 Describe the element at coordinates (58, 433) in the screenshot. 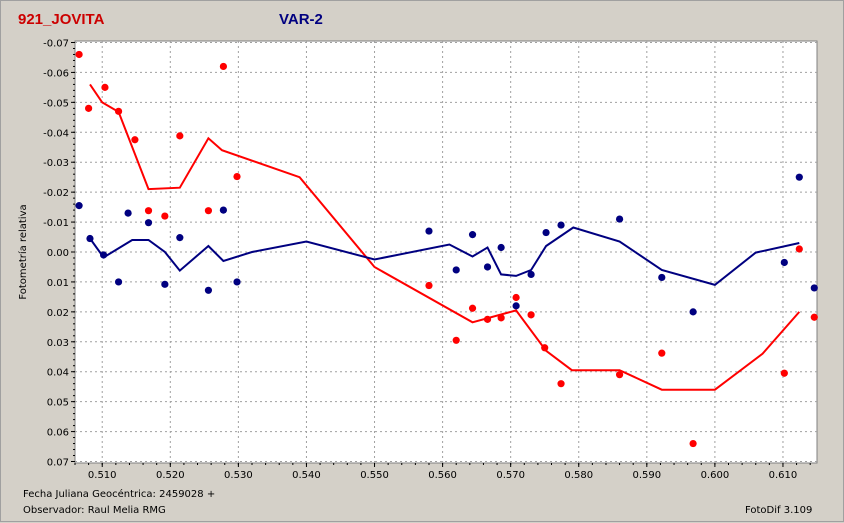

I see `y-tick-label: 0.06` at that location.